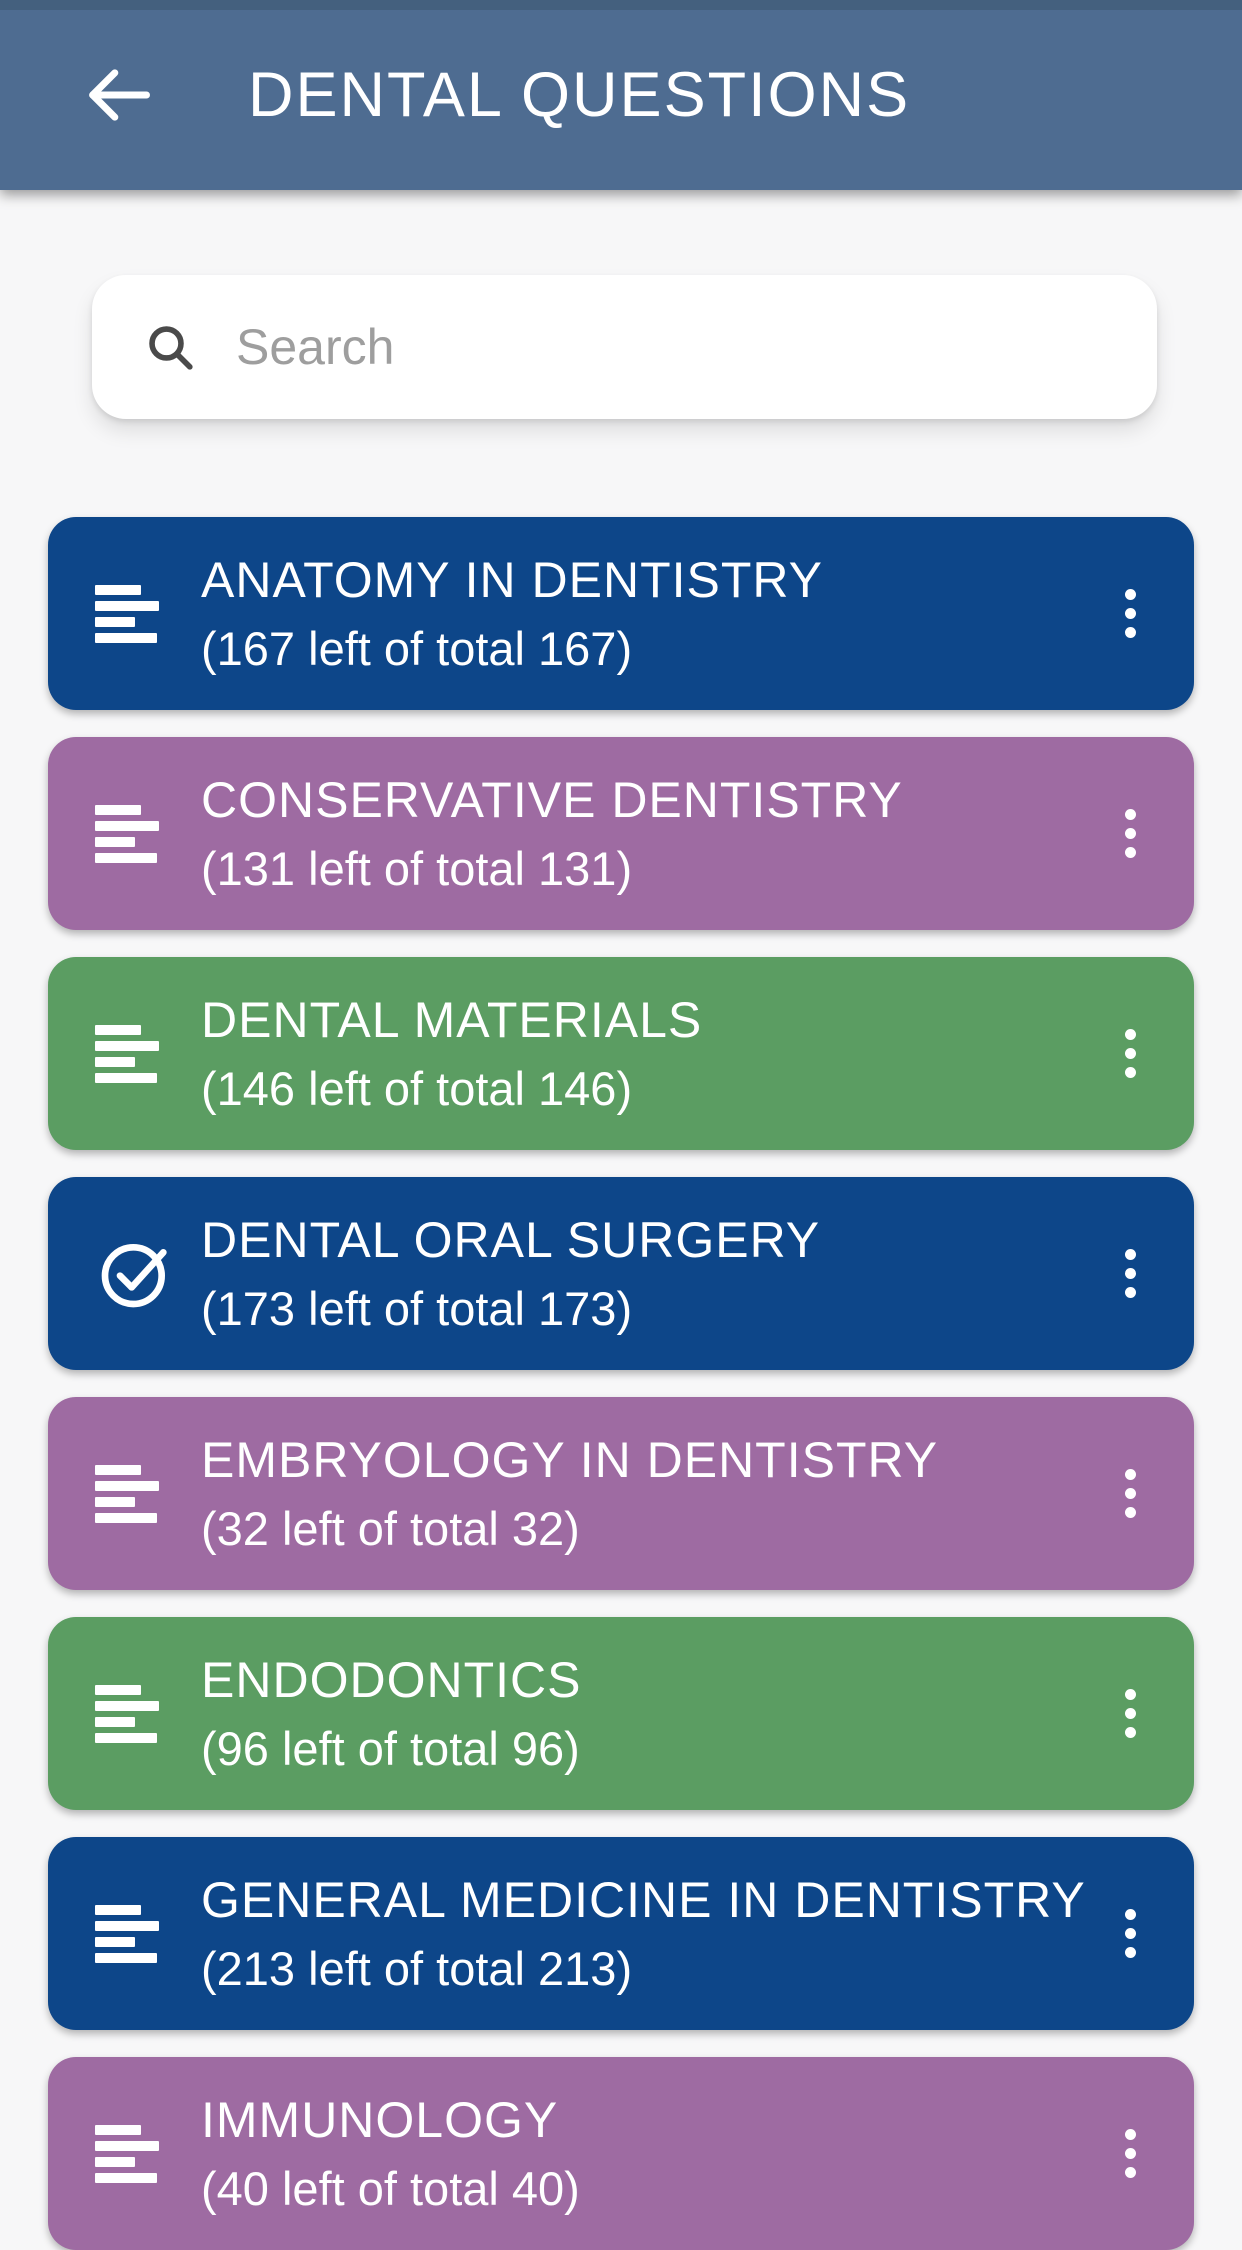  What do you see at coordinates (417, 1308) in the screenshot?
I see `card-subtitle: (173 left of total 173)` at bounding box center [417, 1308].